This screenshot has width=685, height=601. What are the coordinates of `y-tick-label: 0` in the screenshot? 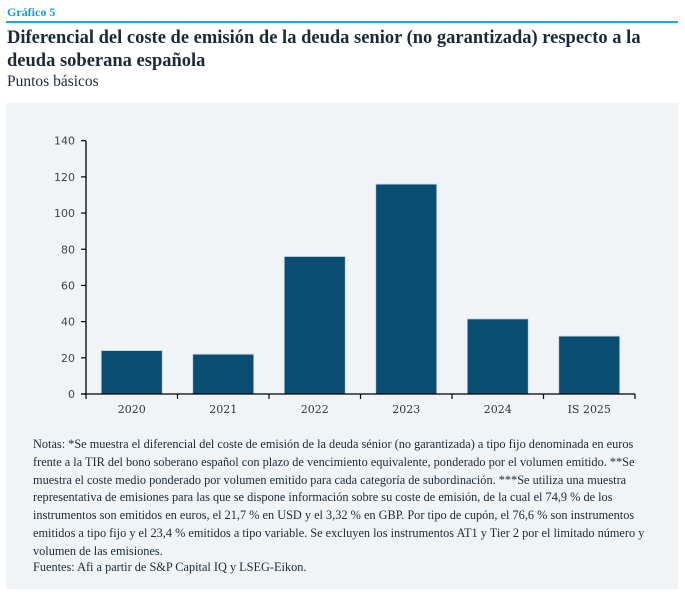 It's located at (71, 394).